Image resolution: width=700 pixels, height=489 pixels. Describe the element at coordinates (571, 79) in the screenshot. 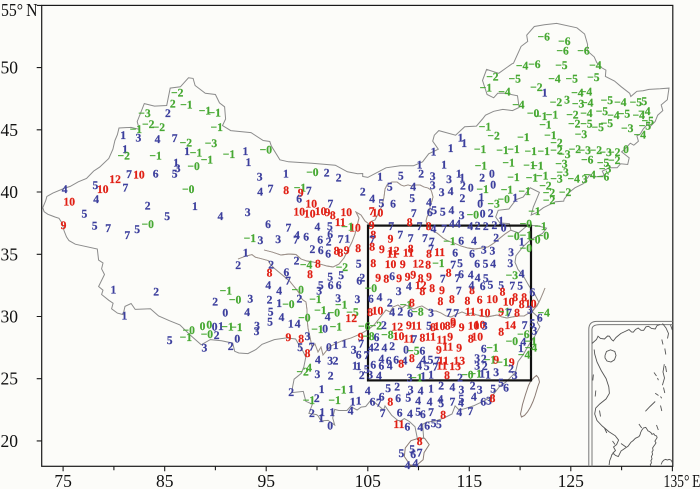

I see `svg-text: −5` at that location.